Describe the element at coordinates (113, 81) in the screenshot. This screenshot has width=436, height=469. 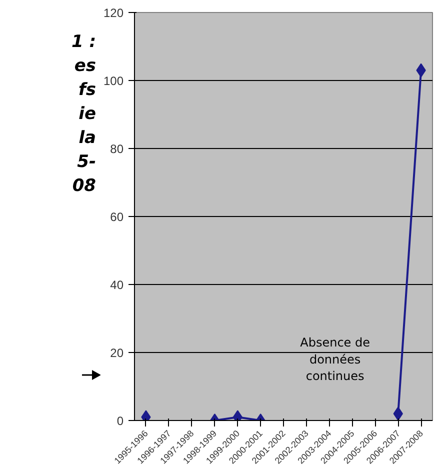
I see `y-tick-label: 100` at that location.